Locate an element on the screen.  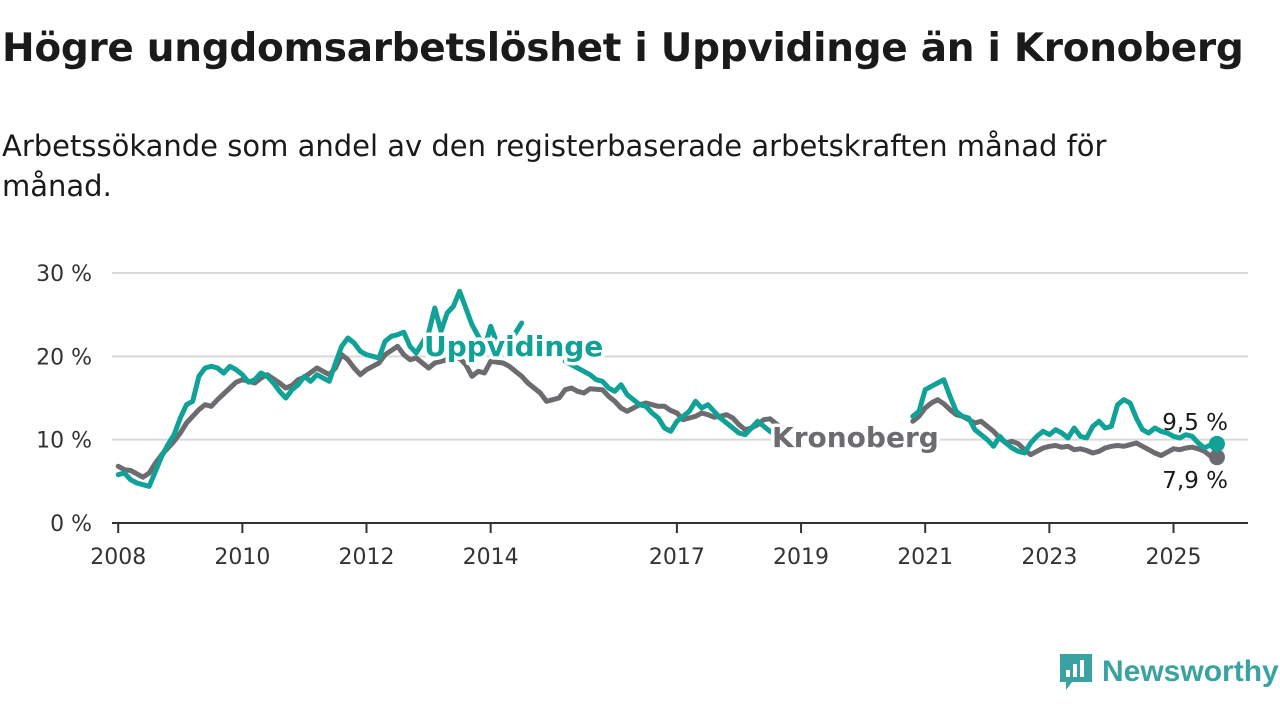
series-line-kronoberg is located at coordinates (459, 411).